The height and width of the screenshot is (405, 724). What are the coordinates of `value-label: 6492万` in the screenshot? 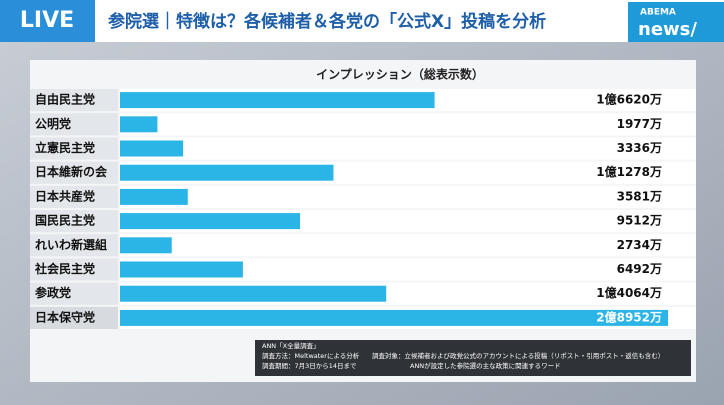 It's located at (639, 269).